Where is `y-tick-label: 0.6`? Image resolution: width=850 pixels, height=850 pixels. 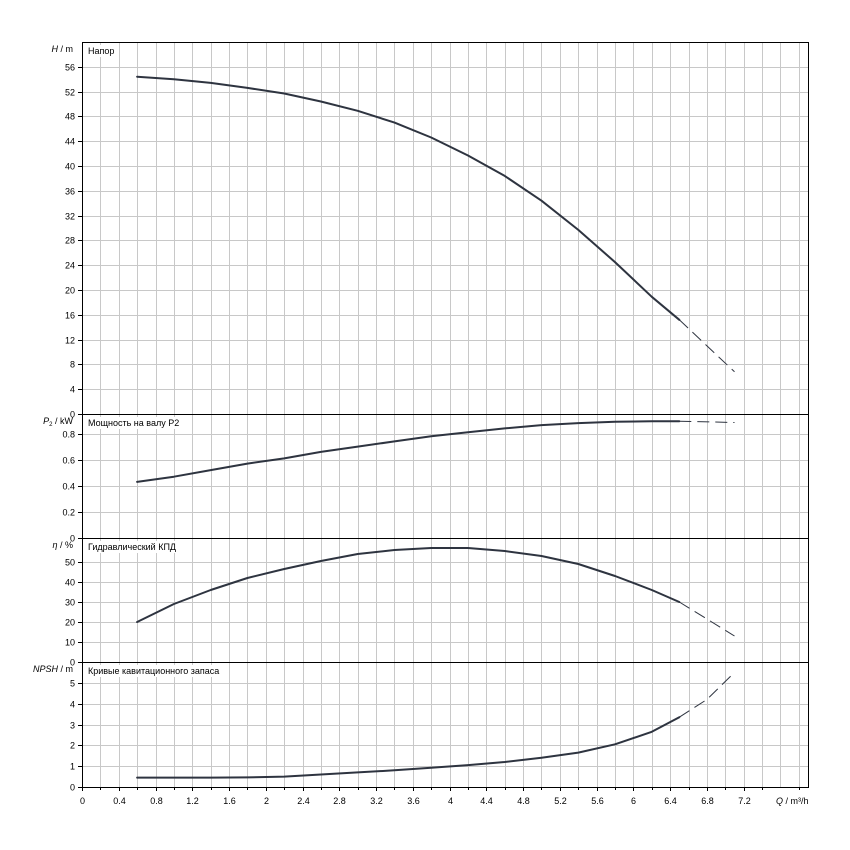
y-tick-label: 0.6 is located at coordinates (68, 461).